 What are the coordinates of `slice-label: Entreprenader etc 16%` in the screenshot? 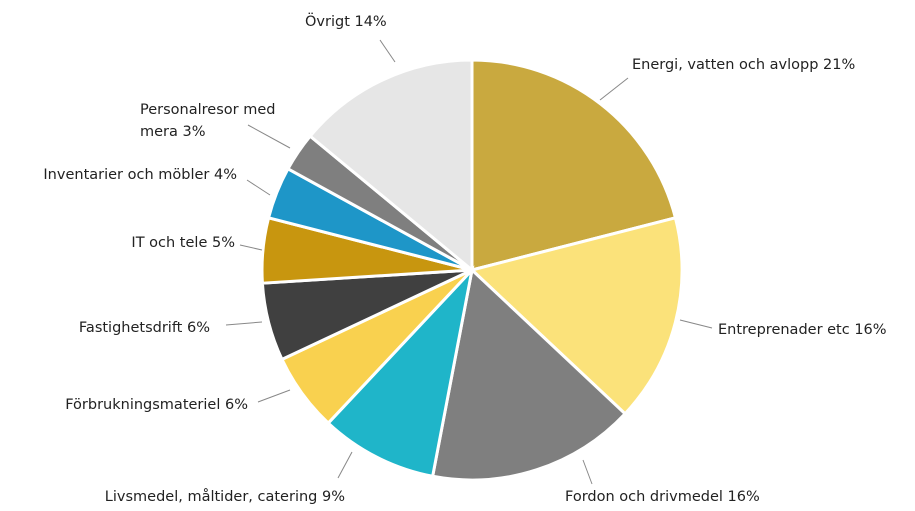 It's located at (802, 330).